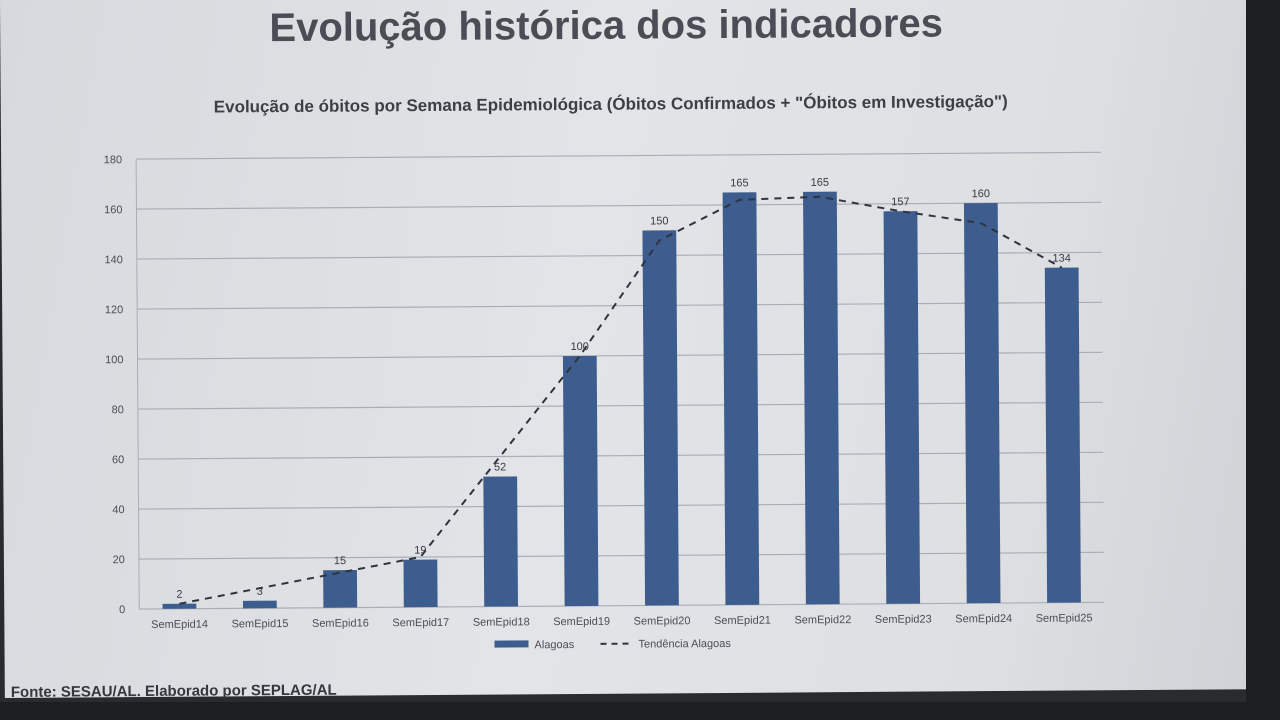 The height and width of the screenshot is (720, 1280). Describe the element at coordinates (340, 623) in the screenshot. I see `x-tick-label: SemEpid16` at that location.